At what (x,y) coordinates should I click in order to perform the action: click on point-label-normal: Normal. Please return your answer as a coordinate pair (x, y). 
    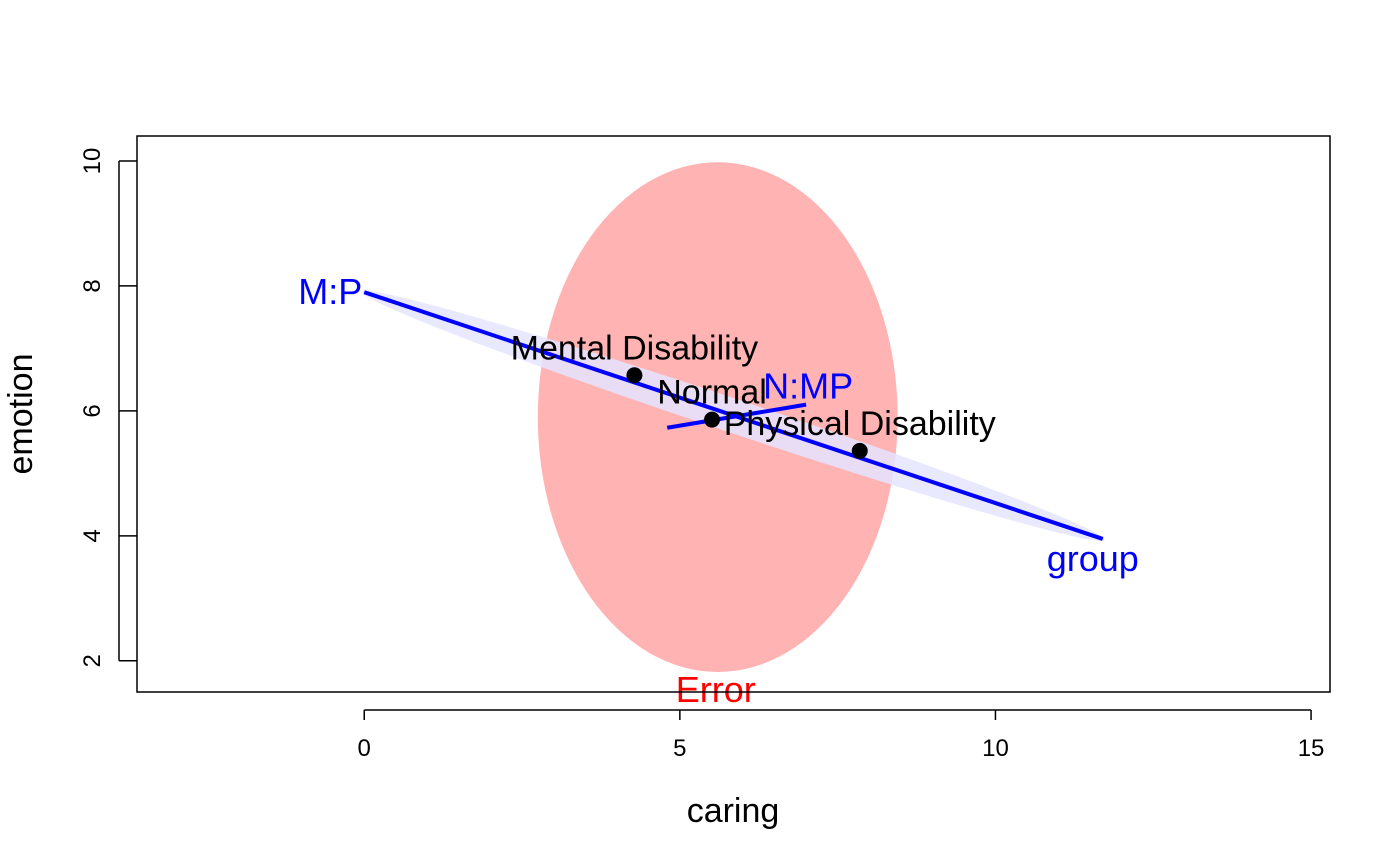
    Looking at the image, I should click on (712, 393).